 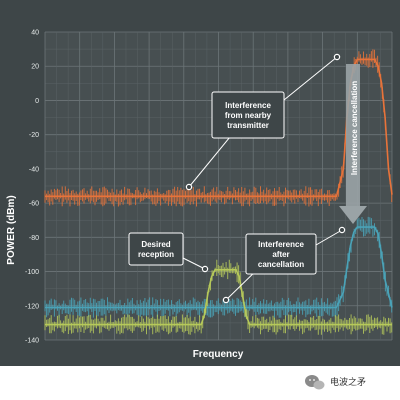 I want to click on y-tick-label: 20, so click(x=35, y=67).